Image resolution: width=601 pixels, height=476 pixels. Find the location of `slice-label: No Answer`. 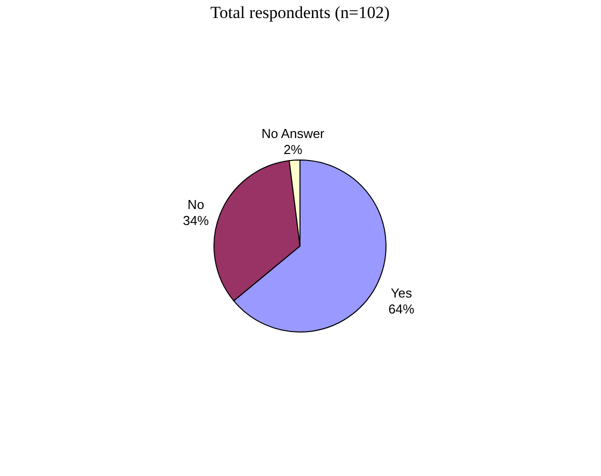

slice-label: No Answer is located at coordinates (294, 134).